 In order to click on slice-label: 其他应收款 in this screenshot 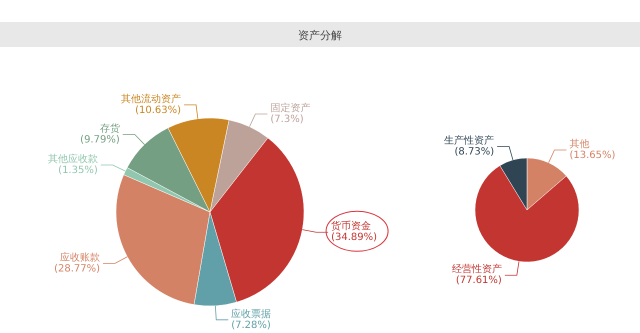, I will do `click(73, 159)`.